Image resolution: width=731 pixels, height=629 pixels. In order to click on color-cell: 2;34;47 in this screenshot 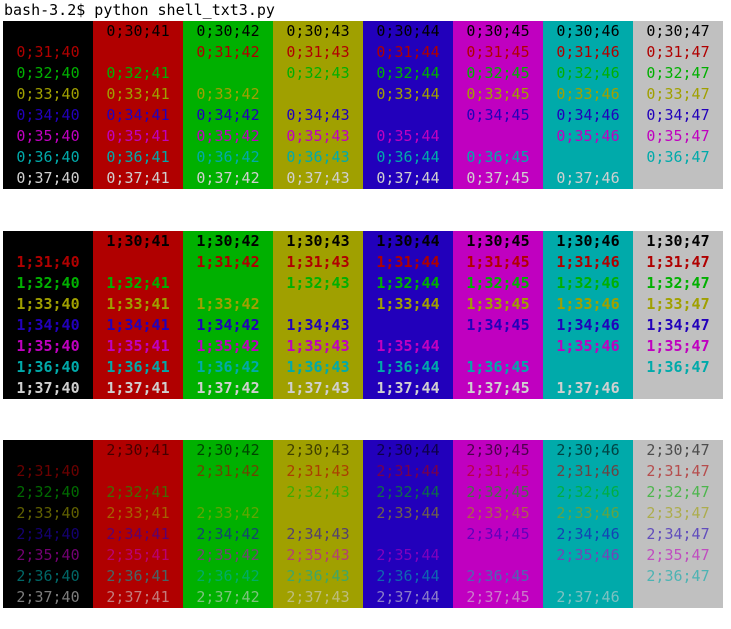, I will do `click(678, 534)`.